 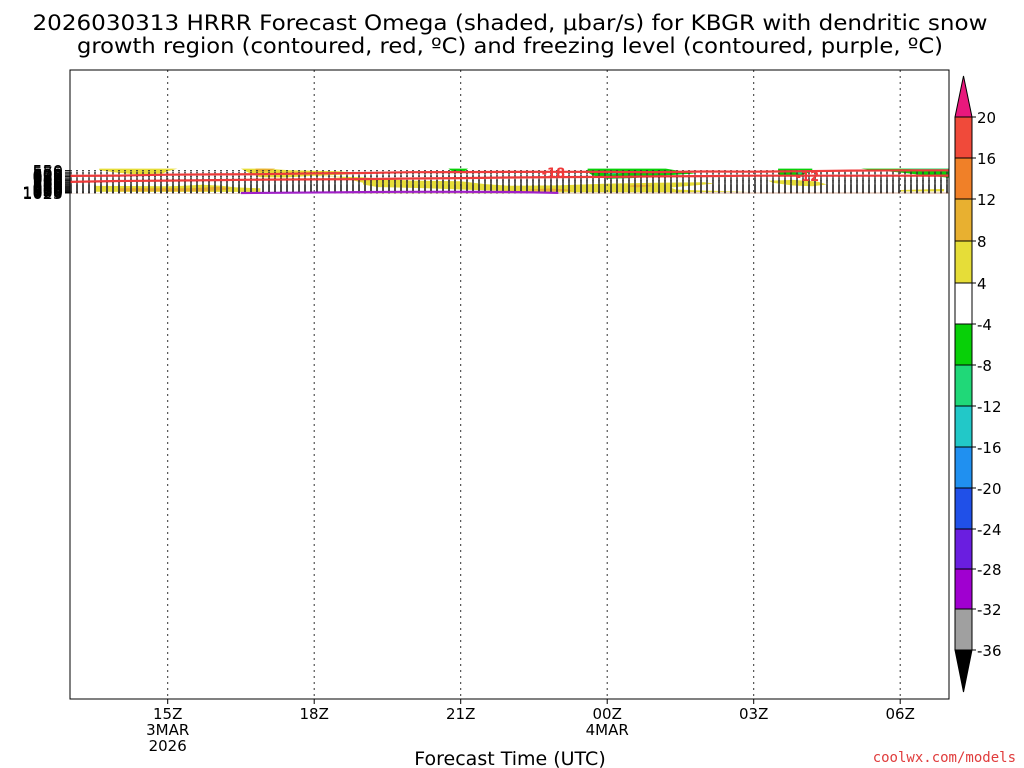 I want to click on x-tick-label: 21Z, so click(x=460, y=714).